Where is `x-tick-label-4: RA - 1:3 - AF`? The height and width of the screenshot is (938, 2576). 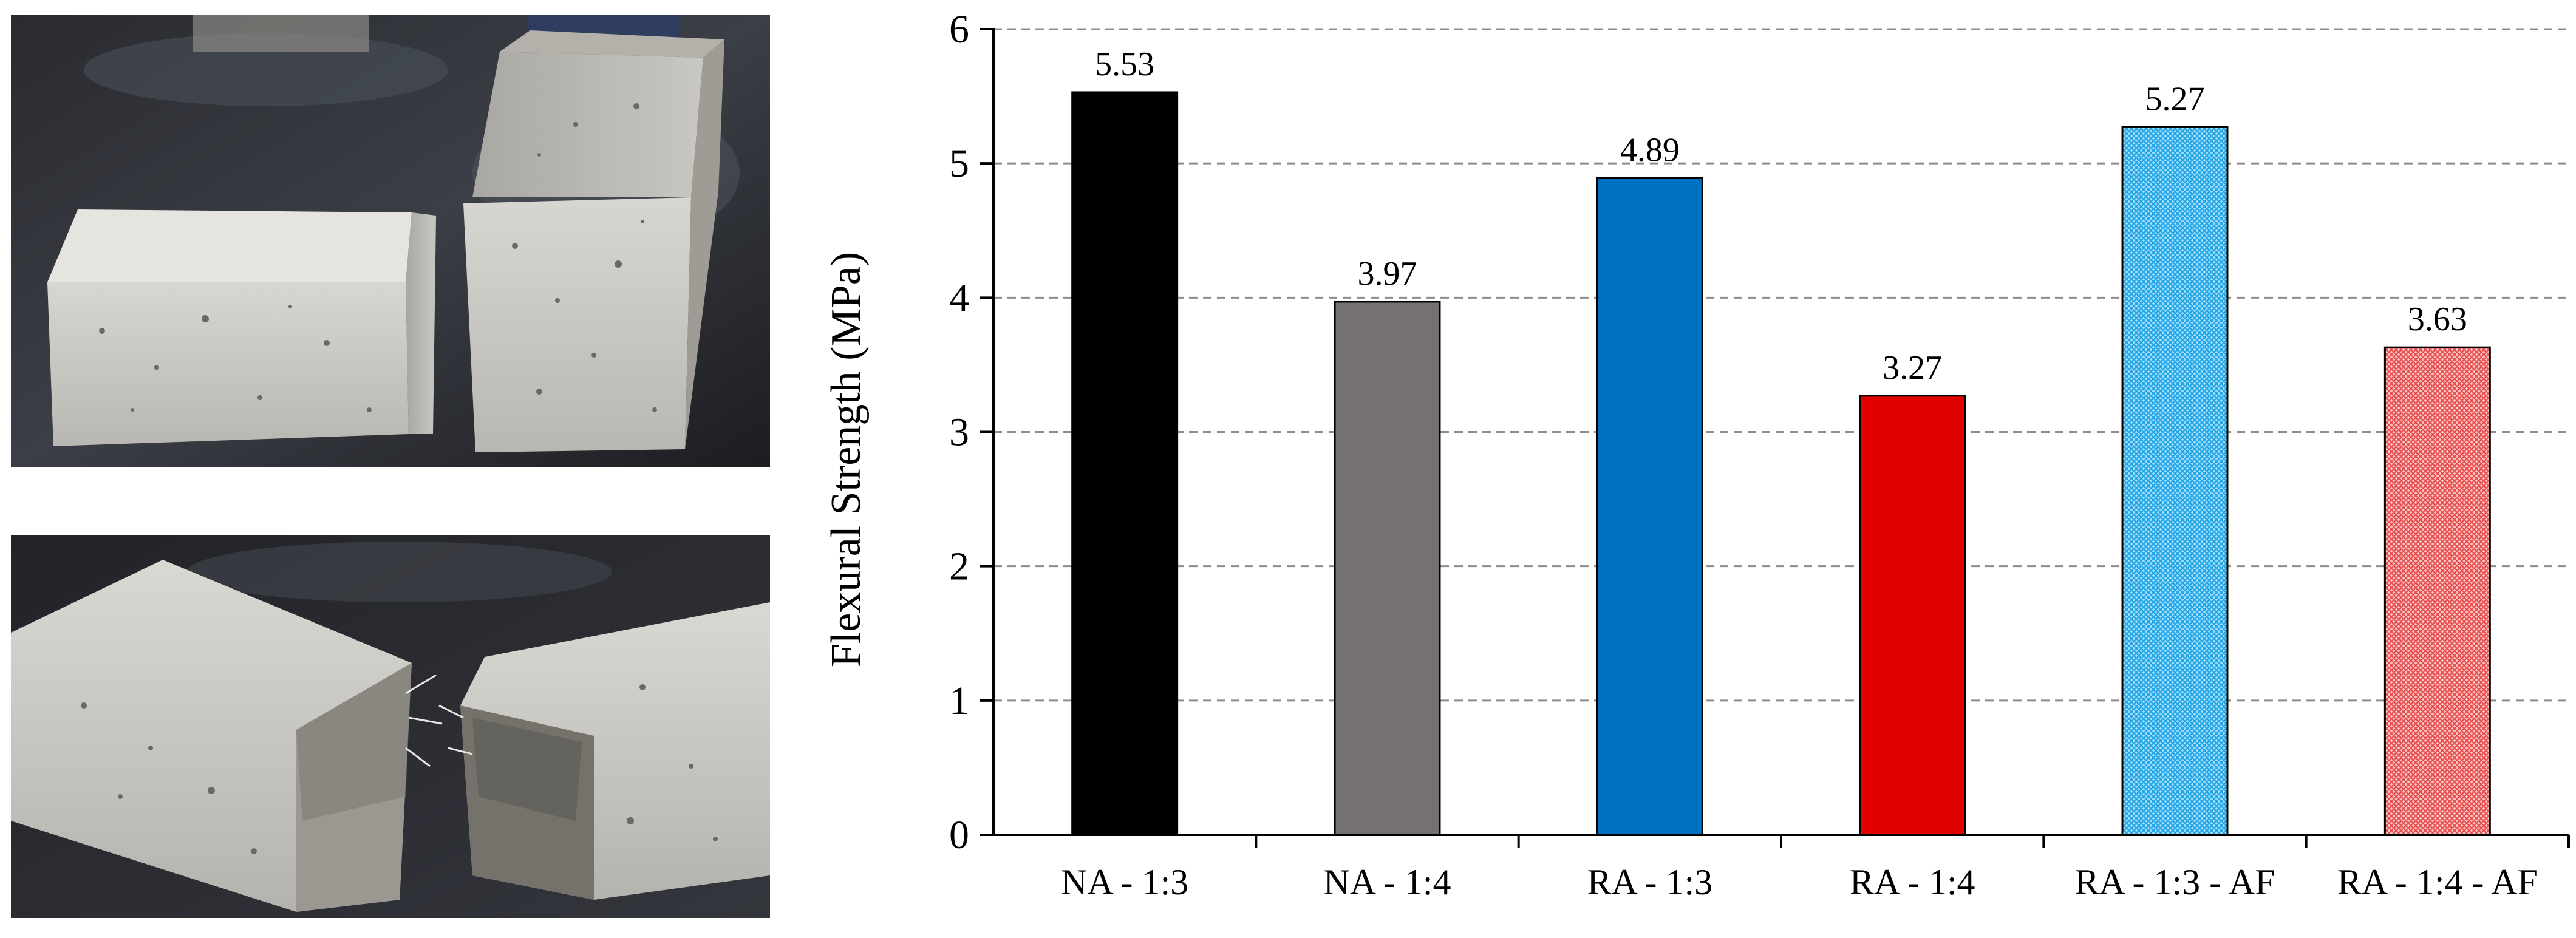 x-tick-label-4: RA - 1:3 - AF is located at coordinates (2174, 882).